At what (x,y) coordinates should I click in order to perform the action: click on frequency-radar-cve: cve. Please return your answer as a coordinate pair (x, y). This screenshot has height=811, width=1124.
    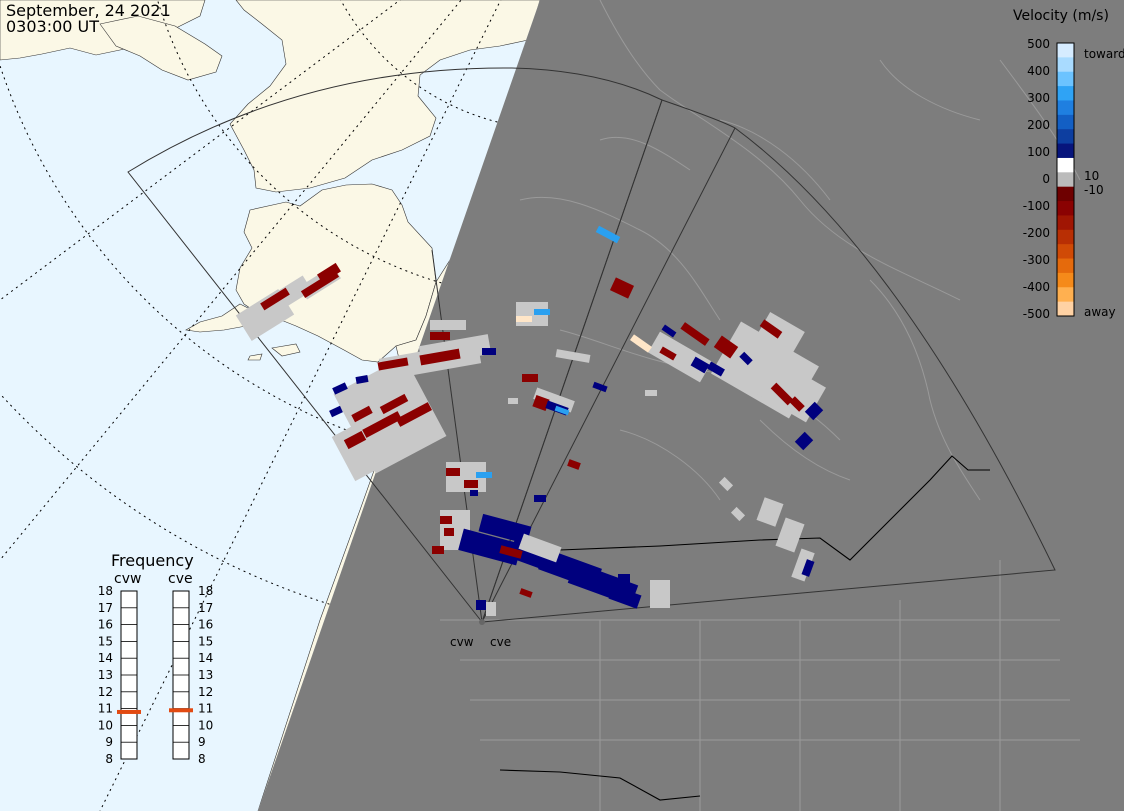
    Looking at the image, I should click on (180, 579).